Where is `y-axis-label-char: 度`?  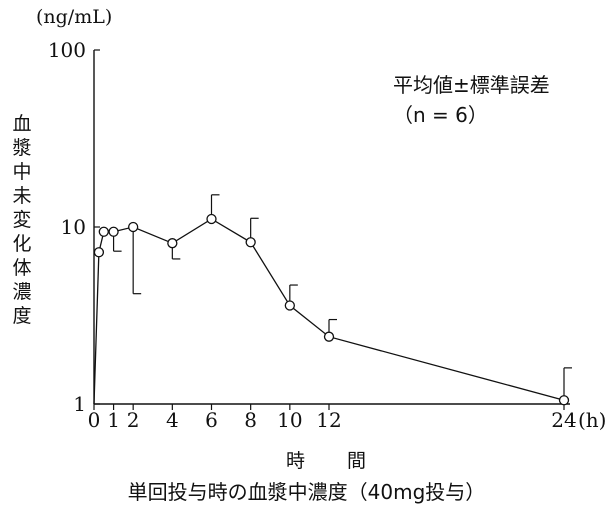 y-axis-label-char: 度 is located at coordinates (22, 316).